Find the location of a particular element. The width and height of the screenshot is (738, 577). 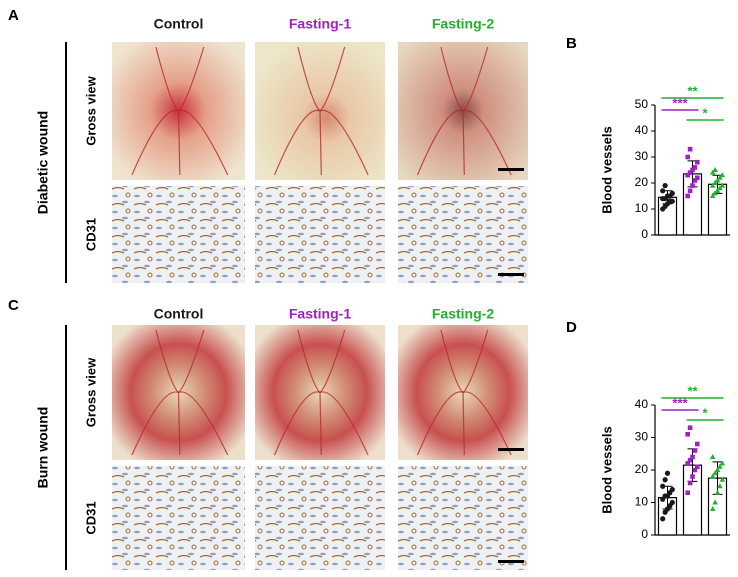

y-tick-label: 10 is located at coordinates (642, 502).